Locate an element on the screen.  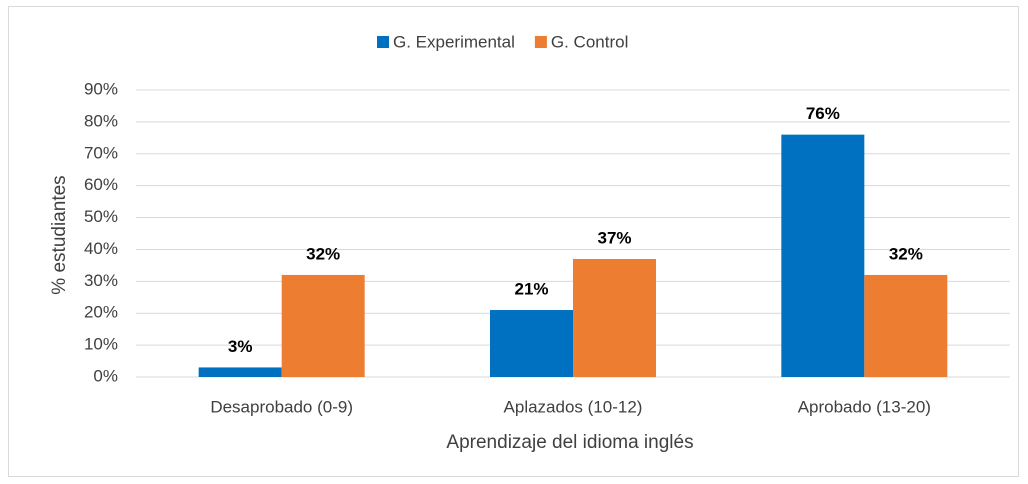
y-tick-label: 90% is located at coordinates (101, 88).